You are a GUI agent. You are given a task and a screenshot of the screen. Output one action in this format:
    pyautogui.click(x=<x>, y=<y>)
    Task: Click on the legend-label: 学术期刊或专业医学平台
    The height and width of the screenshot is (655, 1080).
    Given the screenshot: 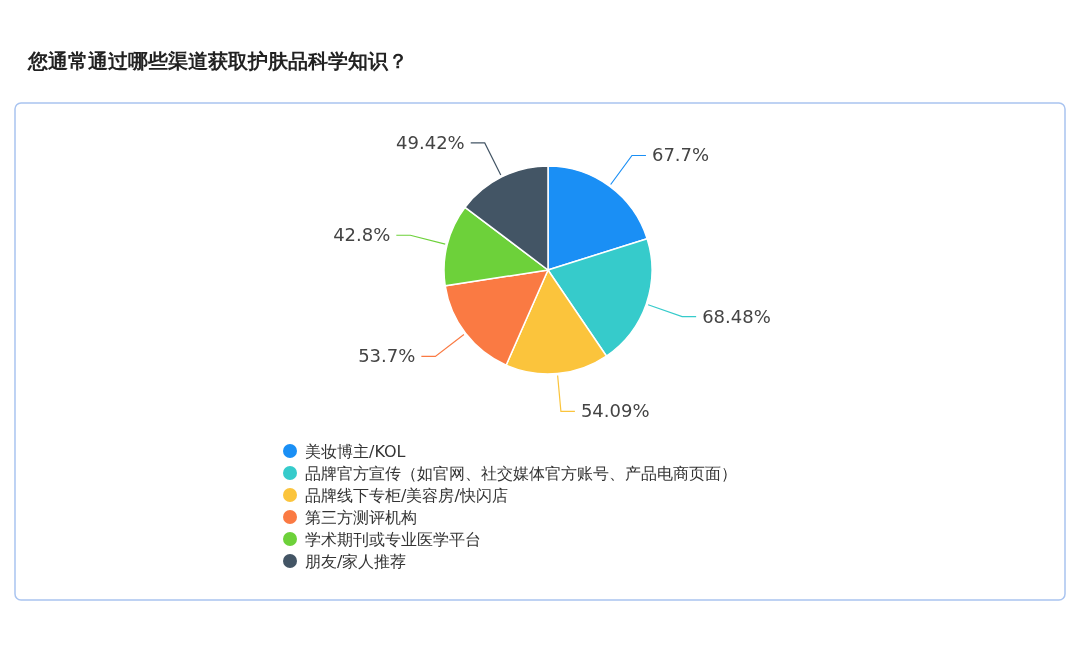 What is the action you would take?
    pyautogui.click(x=393, y=539)
    